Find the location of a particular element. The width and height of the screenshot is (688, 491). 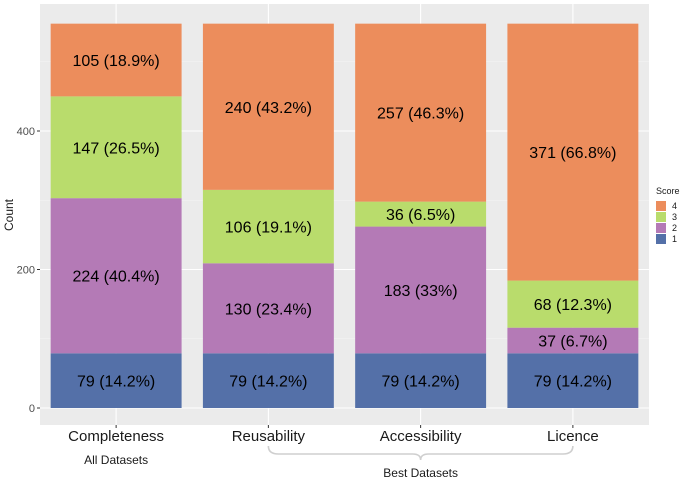

group-label: All Datasets is located at coordinates (116, 460).